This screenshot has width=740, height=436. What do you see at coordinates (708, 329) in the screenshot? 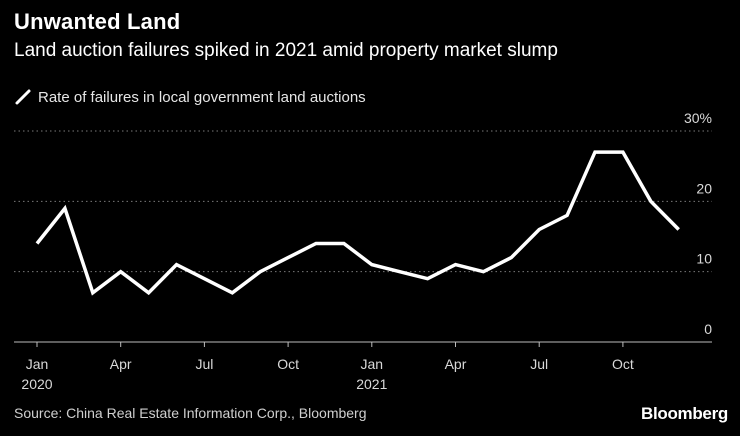
I see `y-tick-label: 0` at bounding box center [708, 329].